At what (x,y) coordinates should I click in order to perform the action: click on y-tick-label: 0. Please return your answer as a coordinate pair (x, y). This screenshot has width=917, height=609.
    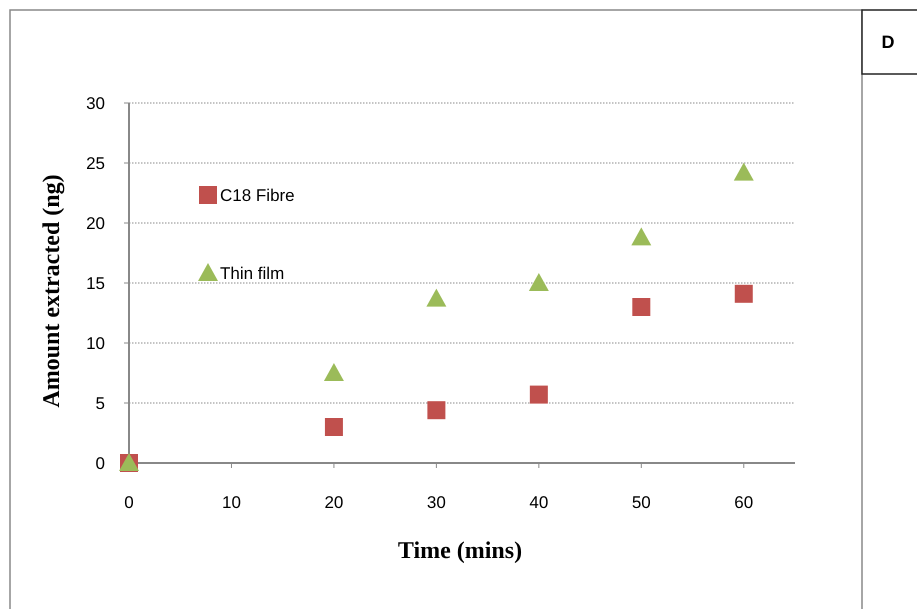
    Looking at the image, I should click on (100, 463).